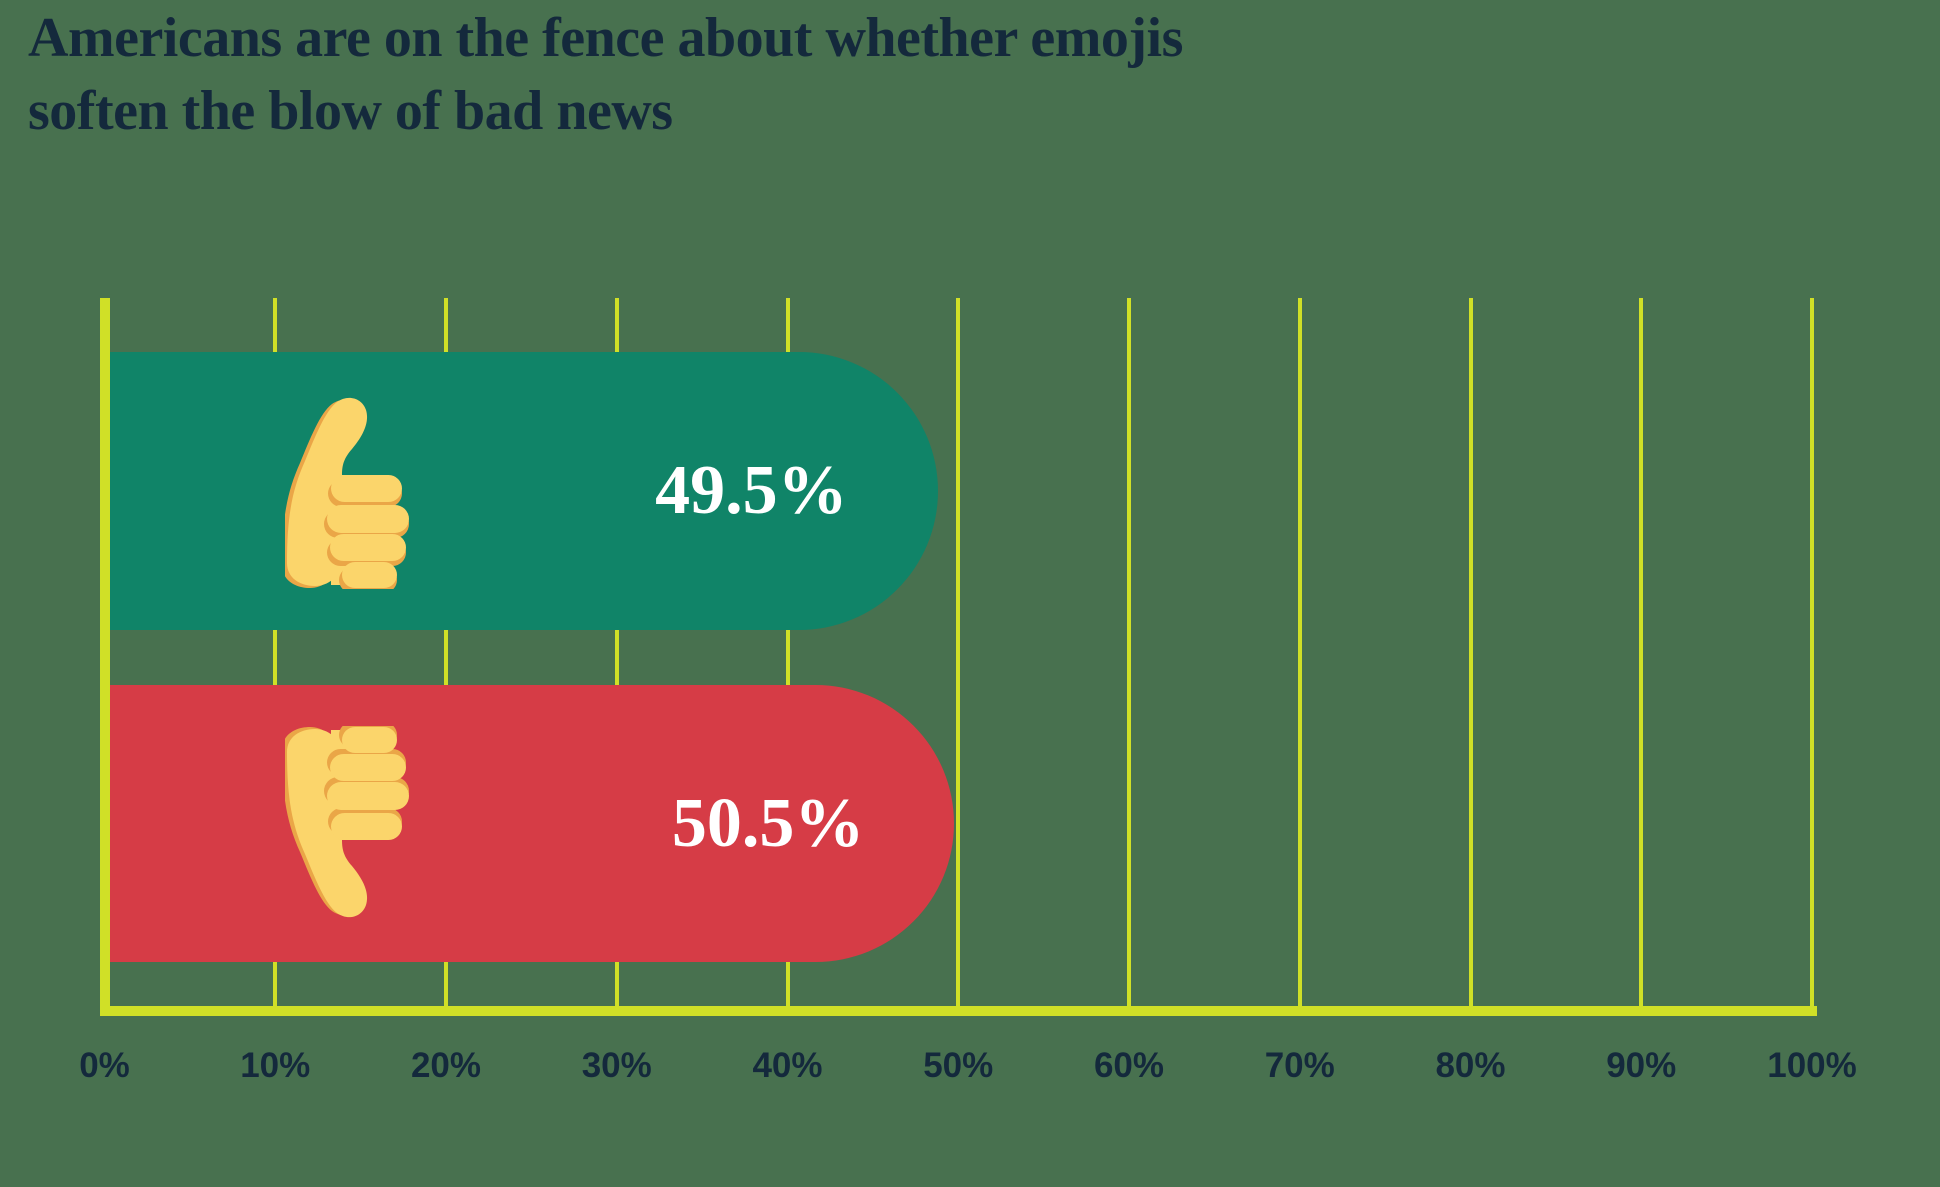 The width and height of the screenshot is (1940, 1187). What do you see at coordinates (1812, 1065) in the screenshot?
I see `x-tick-label-100%: 100%` at bounding box center [1812, 1065].